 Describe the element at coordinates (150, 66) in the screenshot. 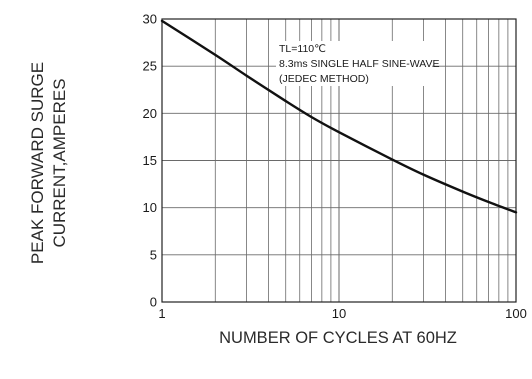

I see `y-tick-label: 25` at that location.